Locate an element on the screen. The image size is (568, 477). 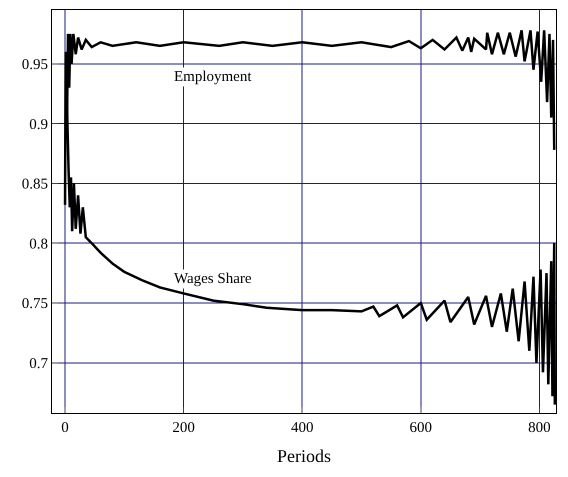
x-tick-label: 400 is located at coordinates (302, 428).